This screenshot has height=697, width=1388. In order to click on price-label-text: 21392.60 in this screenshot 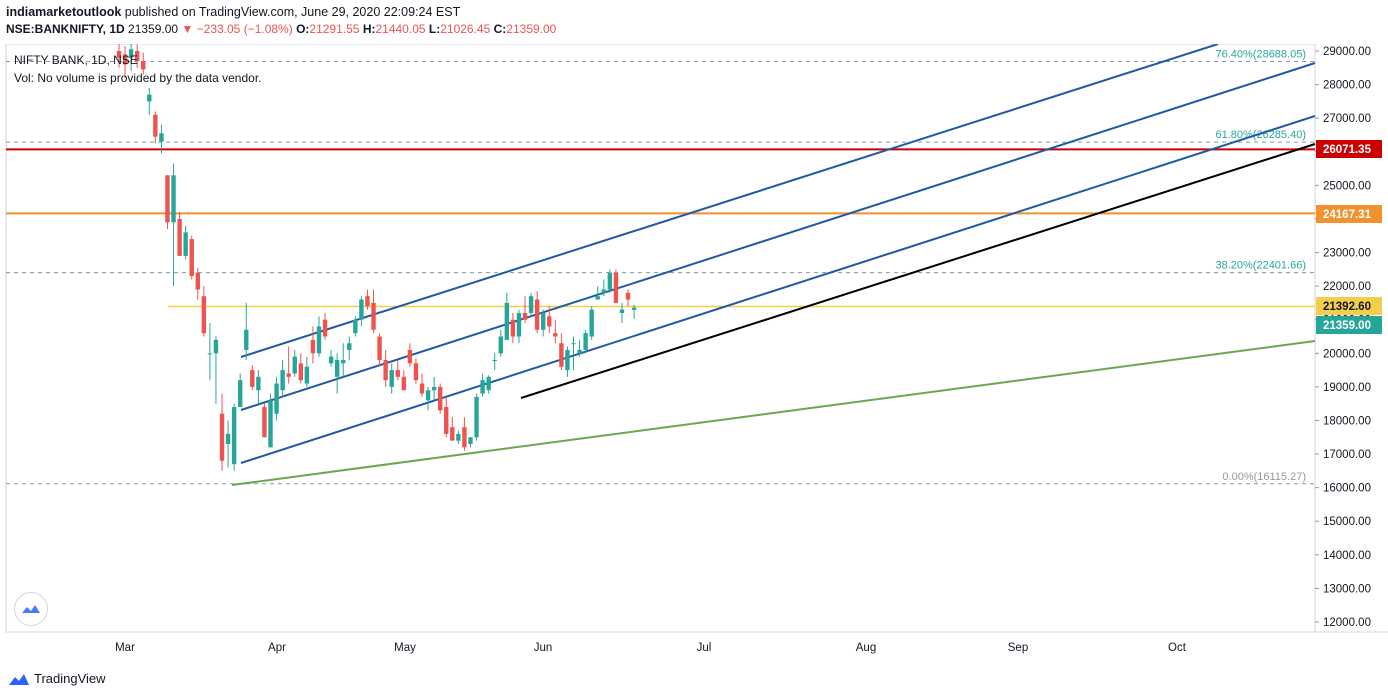, I will do `click(1347, 307)`.